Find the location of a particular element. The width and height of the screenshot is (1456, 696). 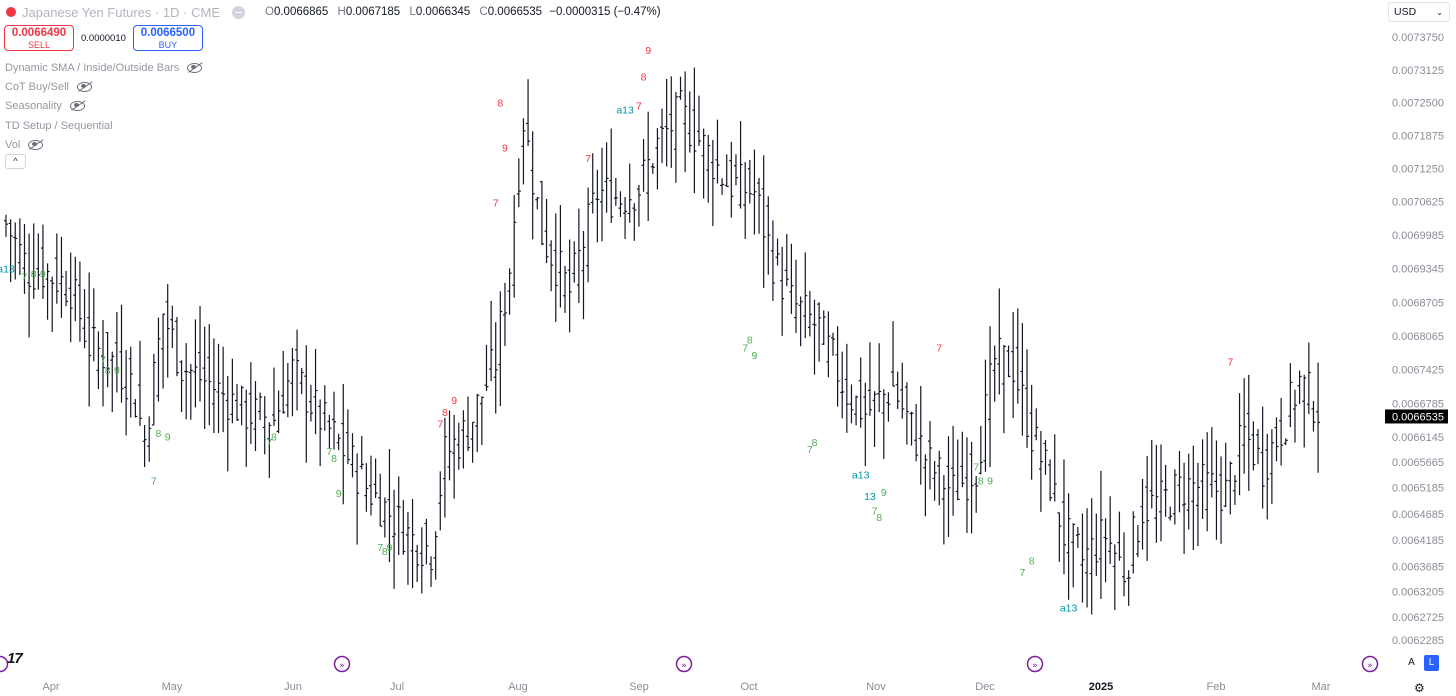

high-key: H is located at coordinates (341, 12).